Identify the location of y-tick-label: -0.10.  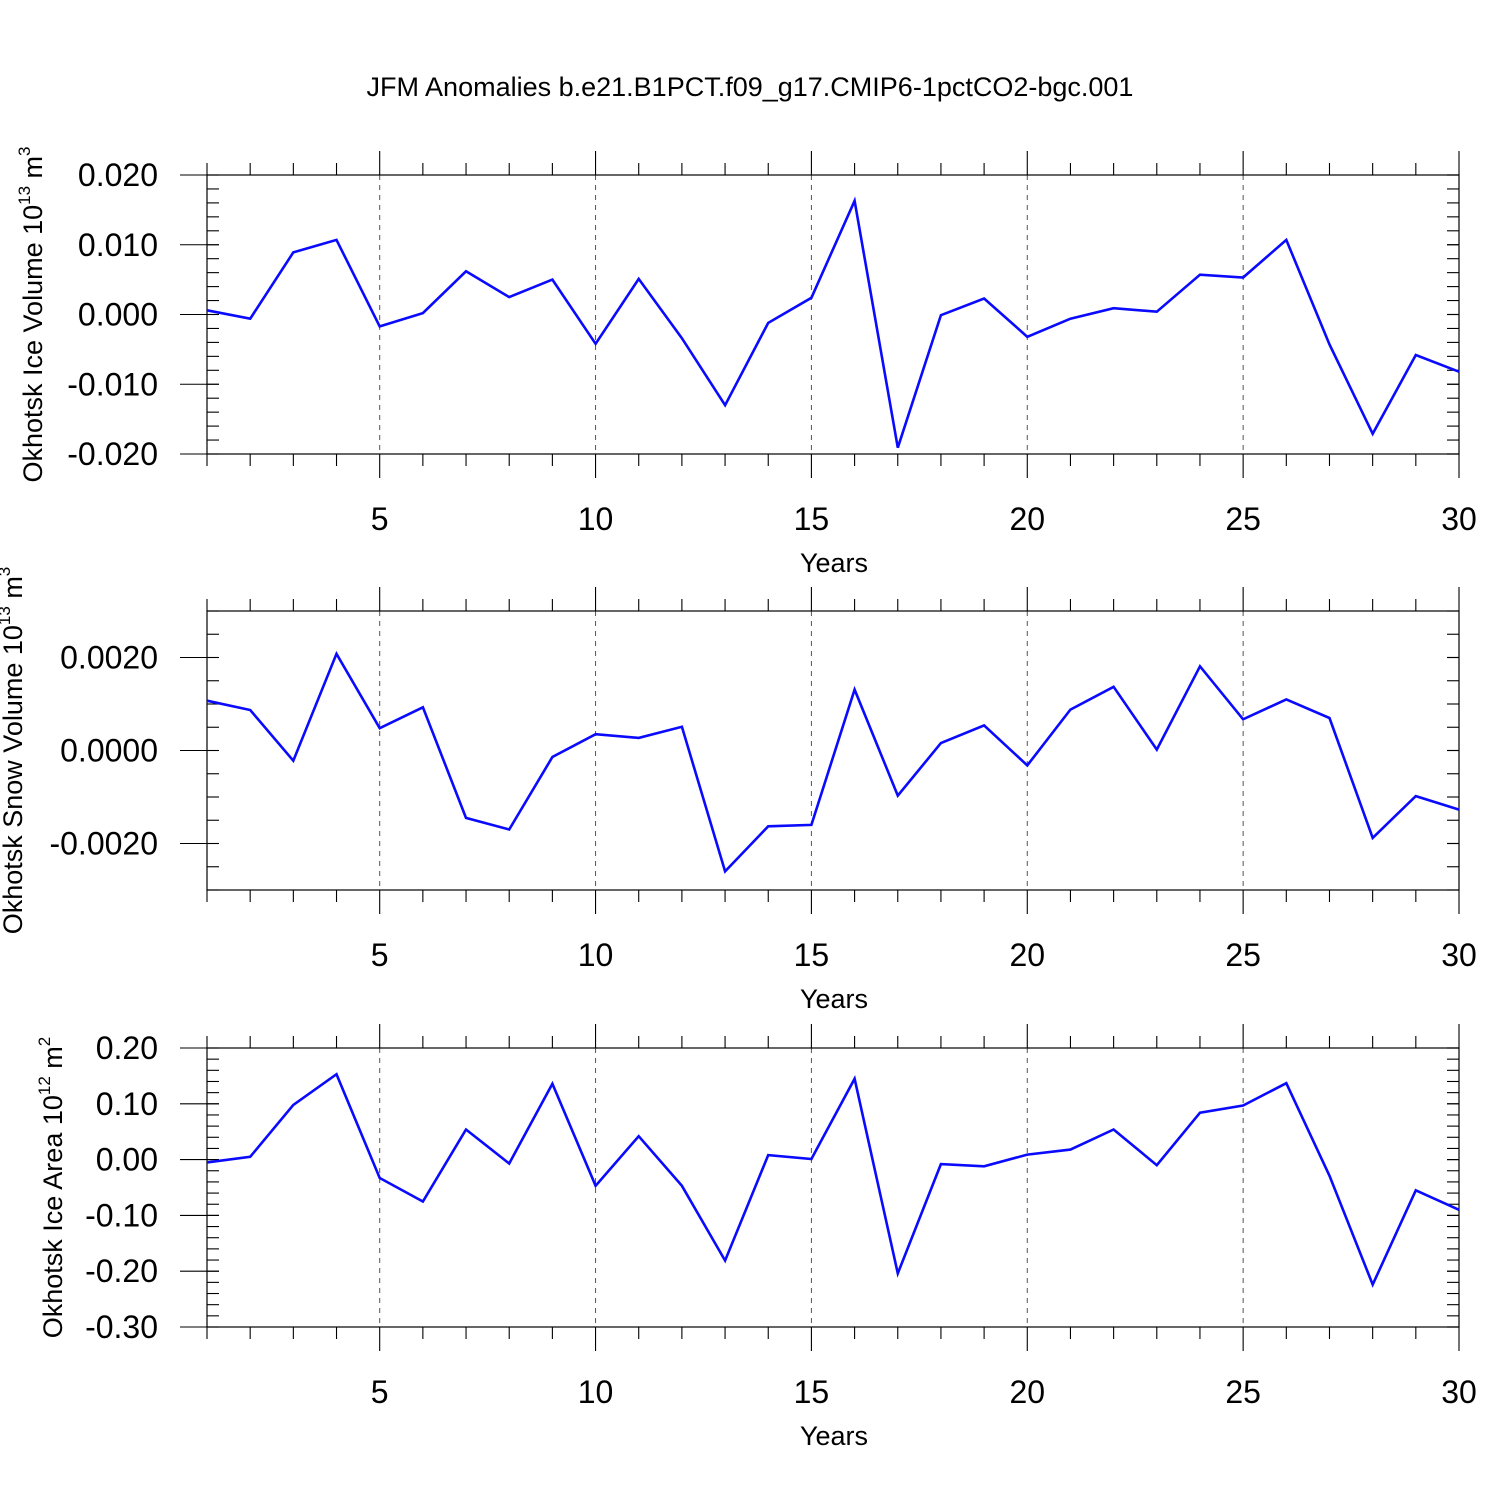
(121, 1215).